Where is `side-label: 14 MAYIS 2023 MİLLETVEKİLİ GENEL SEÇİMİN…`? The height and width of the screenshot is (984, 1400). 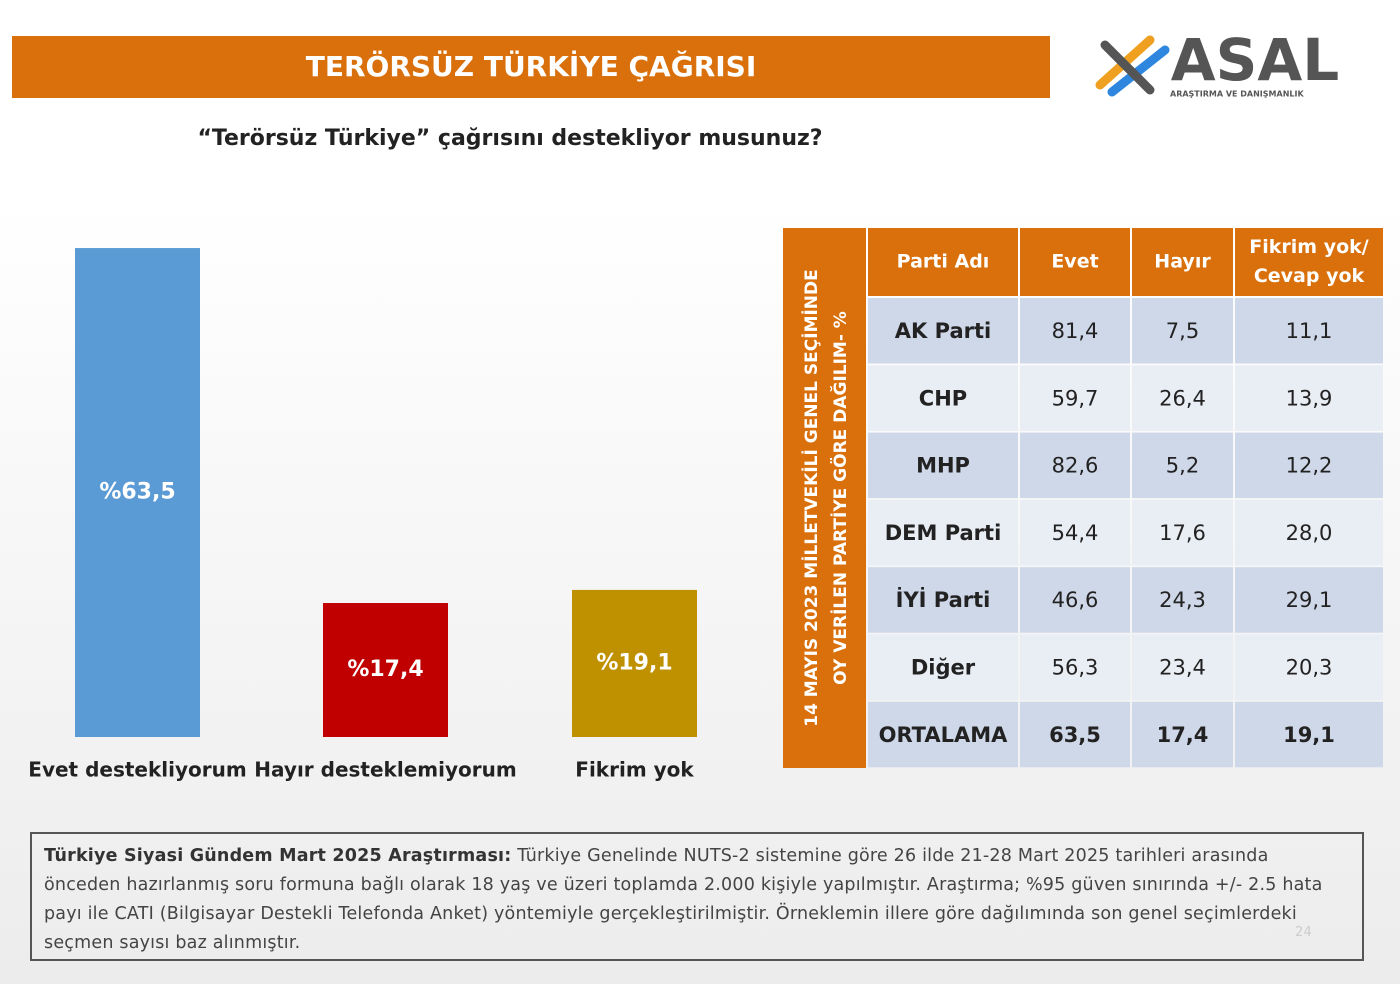
side-label: 14 MAYIS 2023 MİLLETVEKİLİ GENEL SEÇİMİN… is located at coordinates (811, 498).